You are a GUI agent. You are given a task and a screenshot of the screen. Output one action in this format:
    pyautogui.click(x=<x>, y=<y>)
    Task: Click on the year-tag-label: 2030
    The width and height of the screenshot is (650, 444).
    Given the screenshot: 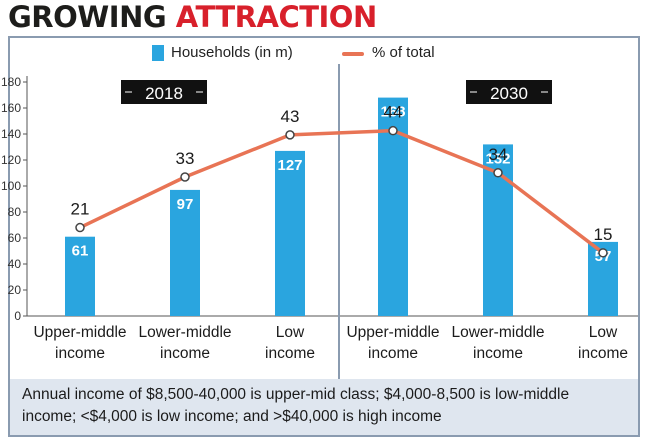 What is the action you would take?
    pyautogui.click(x=509, y=93)
    